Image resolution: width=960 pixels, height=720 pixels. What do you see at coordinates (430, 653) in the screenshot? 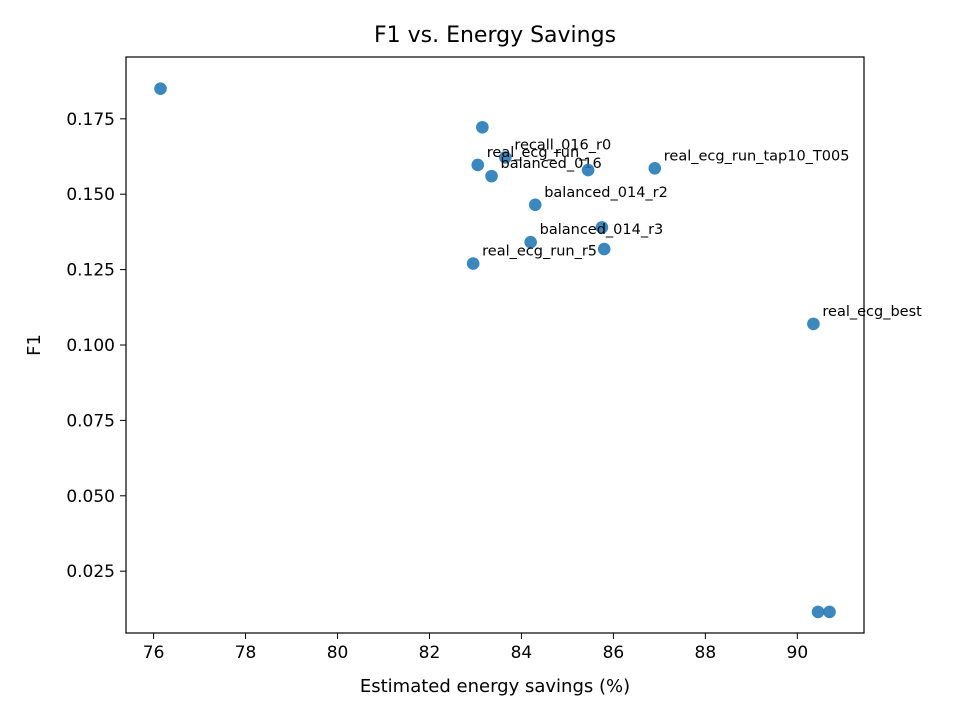
I see `x-tick-label: 82` at bounding box center [430, 653].